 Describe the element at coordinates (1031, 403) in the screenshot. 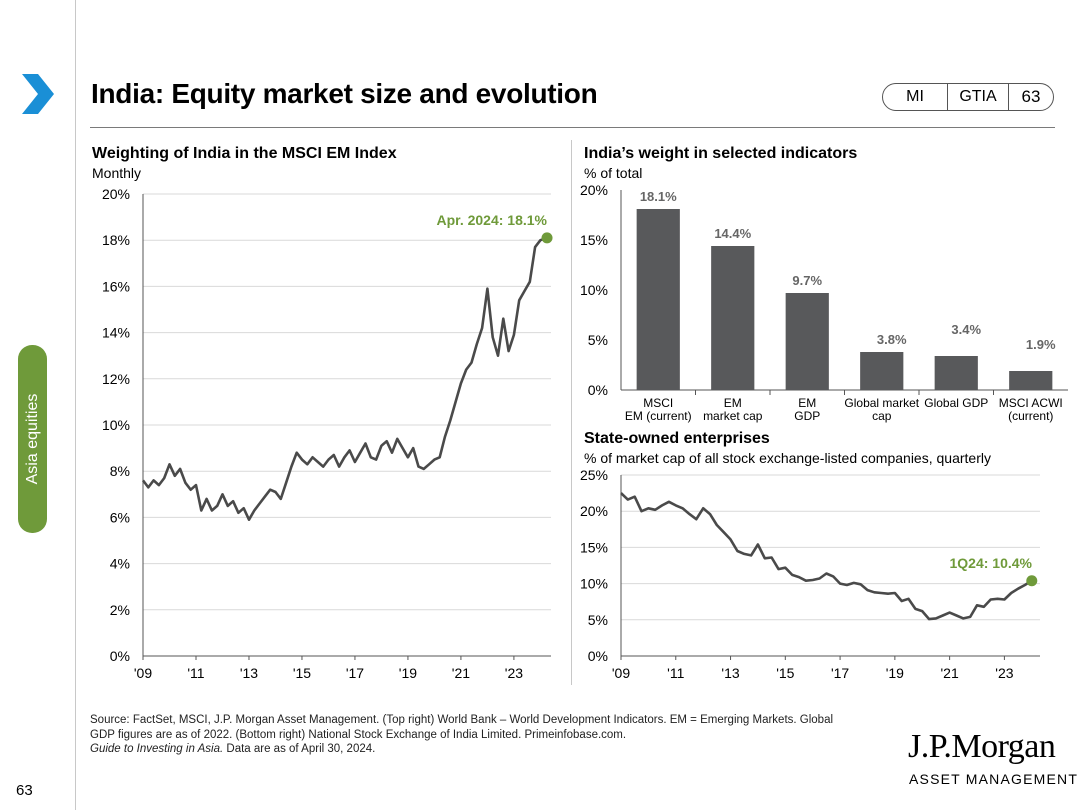

I see `chart2-category-label: MSCI ACWI` at that location.